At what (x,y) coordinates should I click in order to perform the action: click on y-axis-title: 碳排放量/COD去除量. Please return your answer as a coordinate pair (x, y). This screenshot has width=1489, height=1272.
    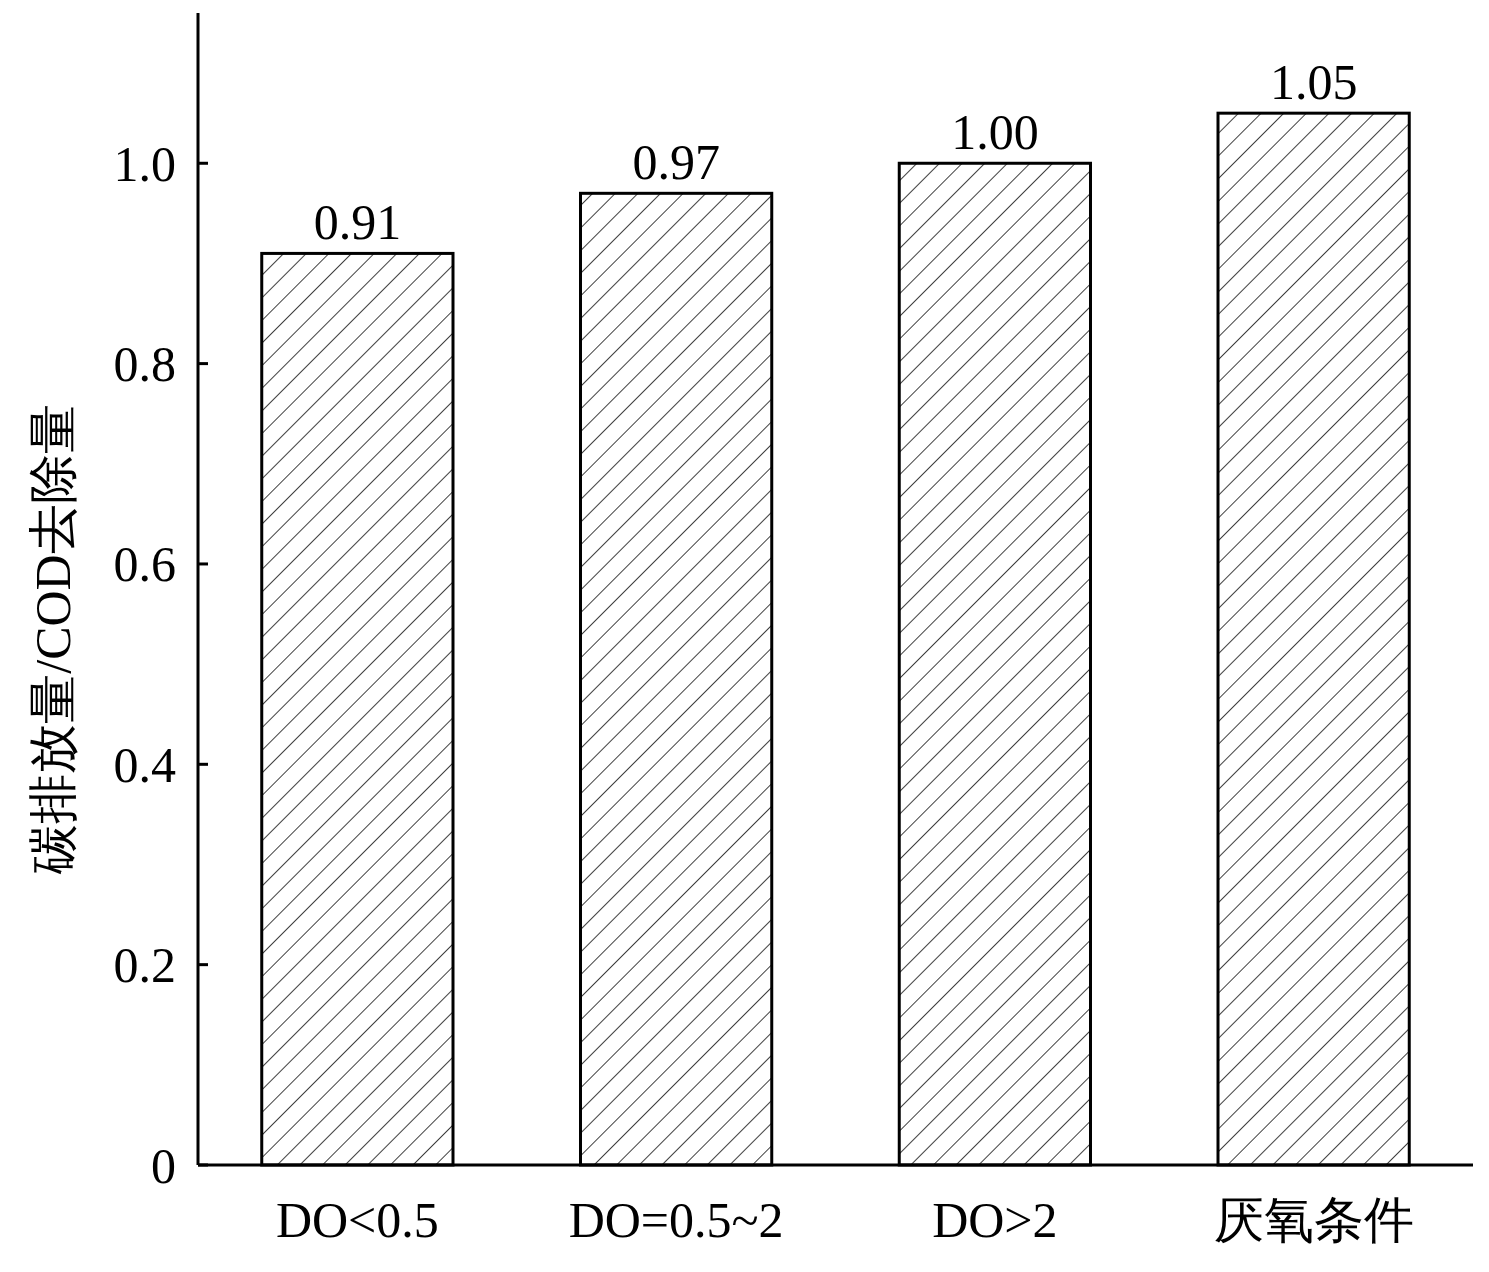
    Looking at the image, I should click on (53, 639).